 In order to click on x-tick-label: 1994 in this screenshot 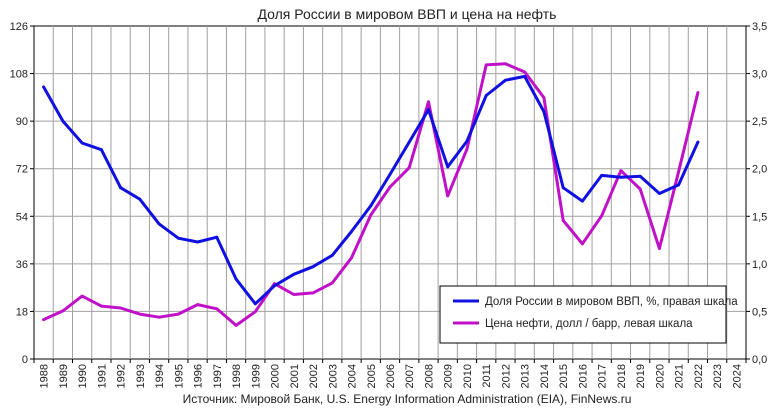, I will do `click(160, 376)`.